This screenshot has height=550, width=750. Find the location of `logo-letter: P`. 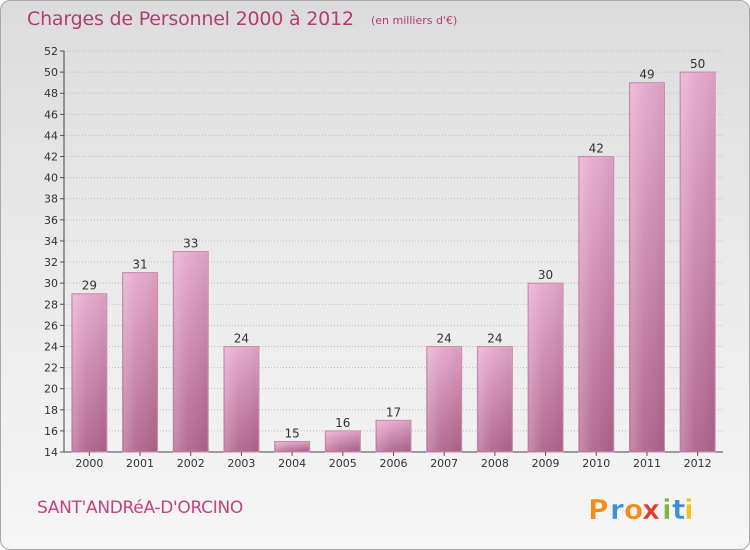

logo-letter: P is located at coordinates (598, 509).